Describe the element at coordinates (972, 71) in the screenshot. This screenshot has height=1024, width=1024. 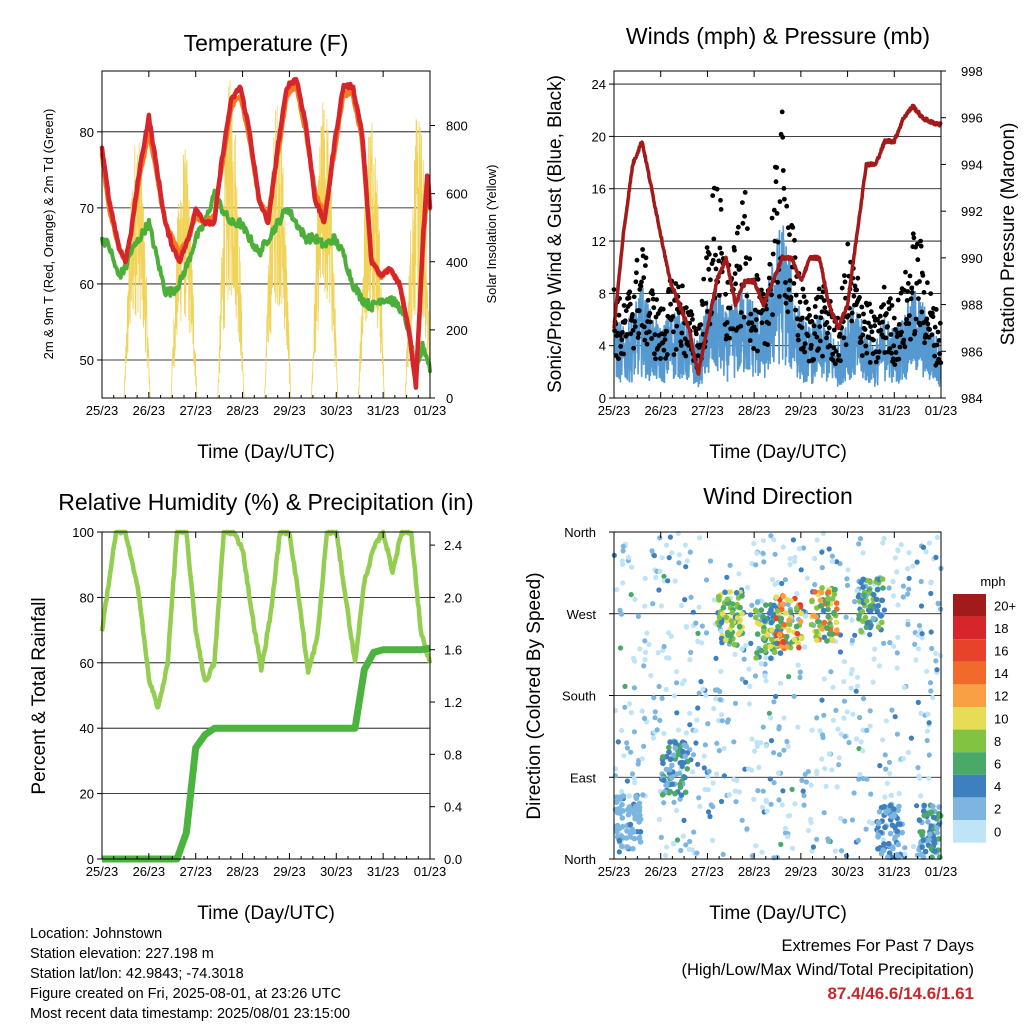
I see `winds-ytick-right-label: 998` at that location.